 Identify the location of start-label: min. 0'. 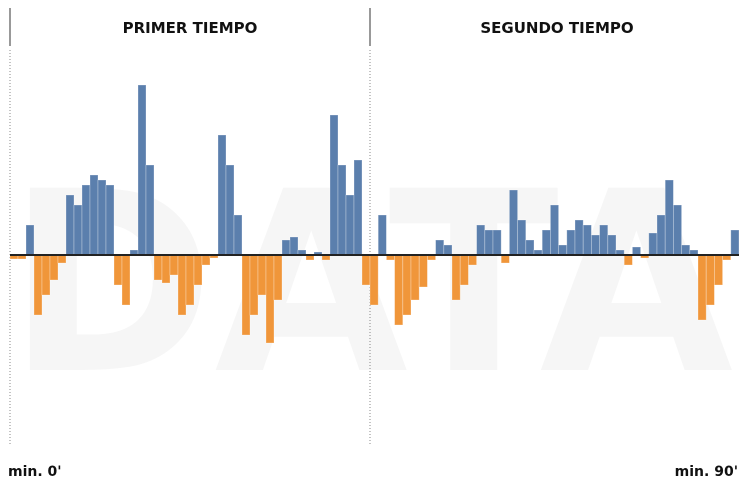
(35, 471).